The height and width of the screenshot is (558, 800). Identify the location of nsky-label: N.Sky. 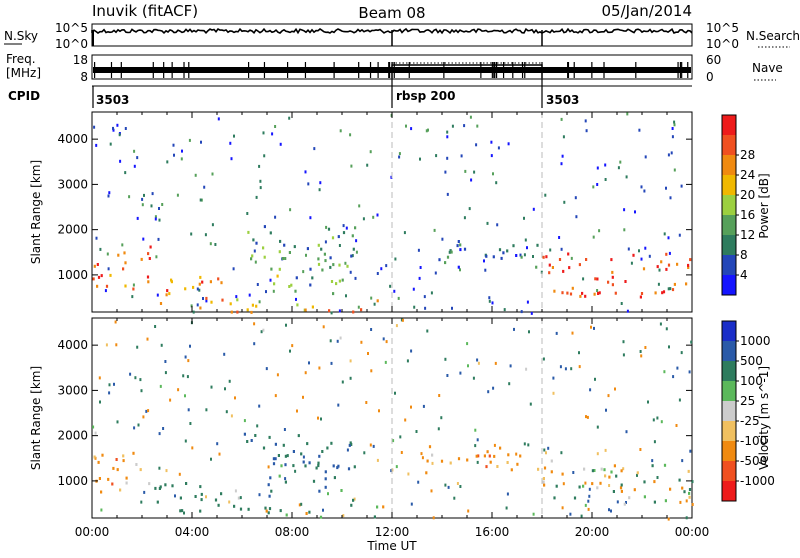
(21, 36).